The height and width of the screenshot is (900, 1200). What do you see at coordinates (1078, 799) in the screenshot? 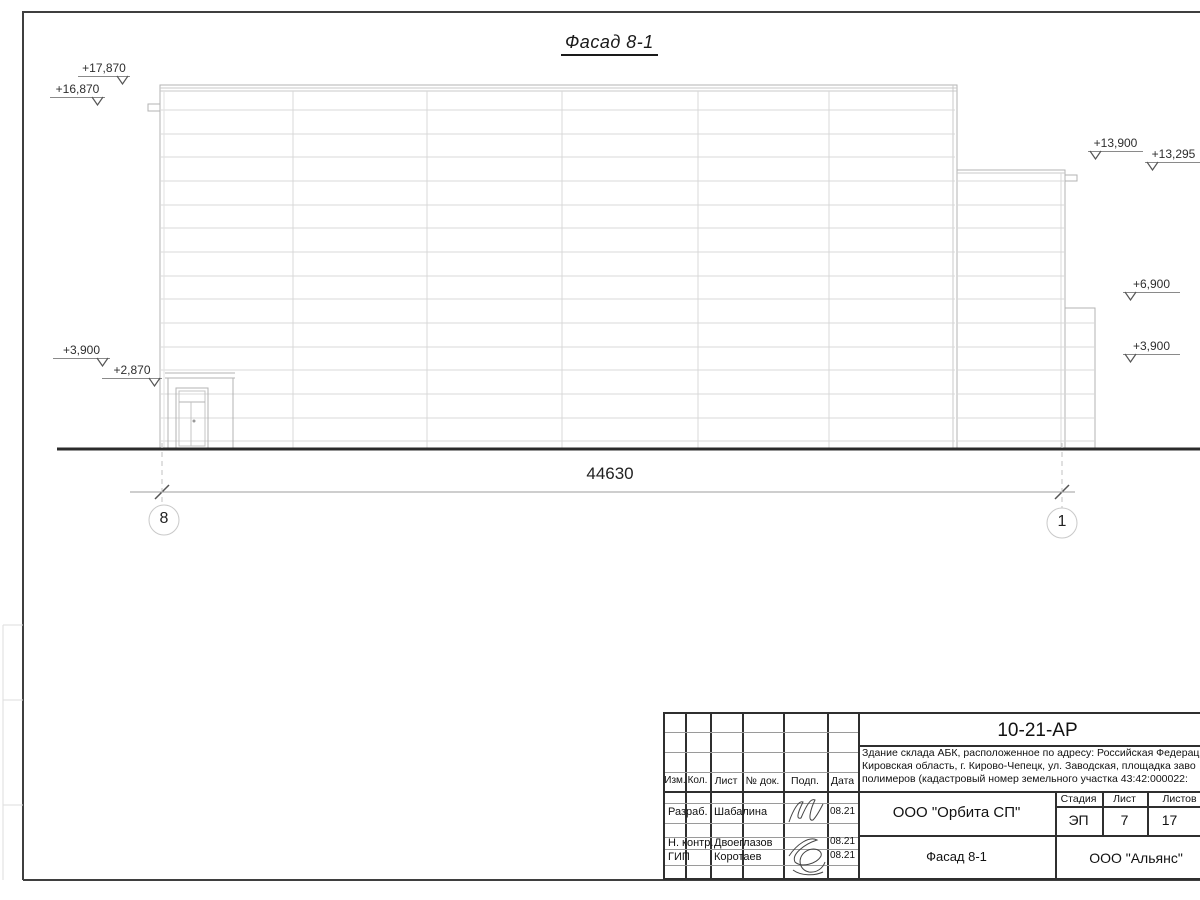
I see `tb-stage-label: Стадия` at bounding box center [1078, 799].